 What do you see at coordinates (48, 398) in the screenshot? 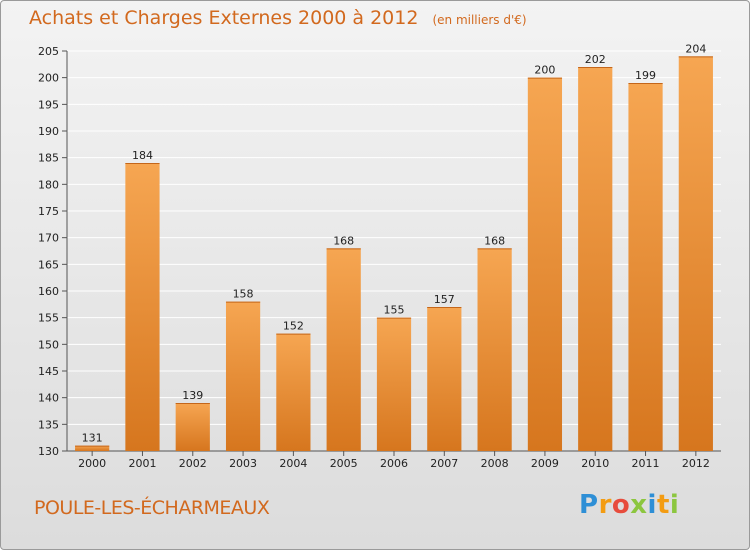
I see `y-tick-label: 140` at bounding box center [48, 398].